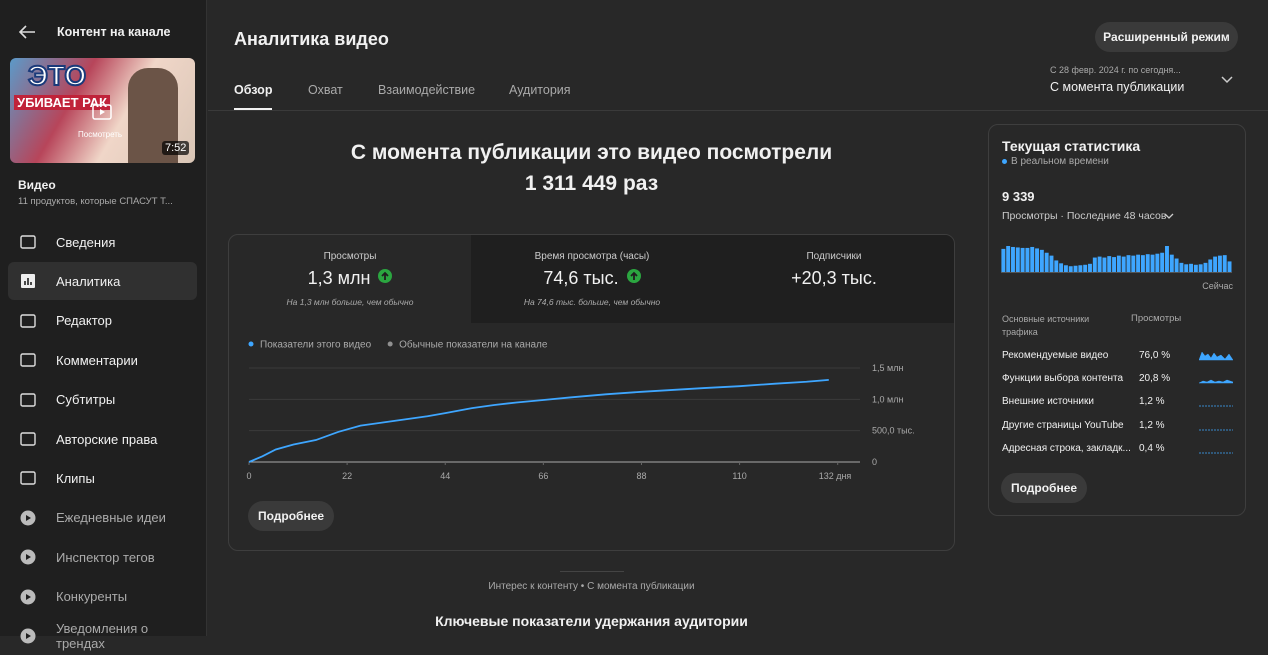  What do you see at coordinates (592, 571) in the screenshot?
I see `divider` at bounding box center [592, 571].